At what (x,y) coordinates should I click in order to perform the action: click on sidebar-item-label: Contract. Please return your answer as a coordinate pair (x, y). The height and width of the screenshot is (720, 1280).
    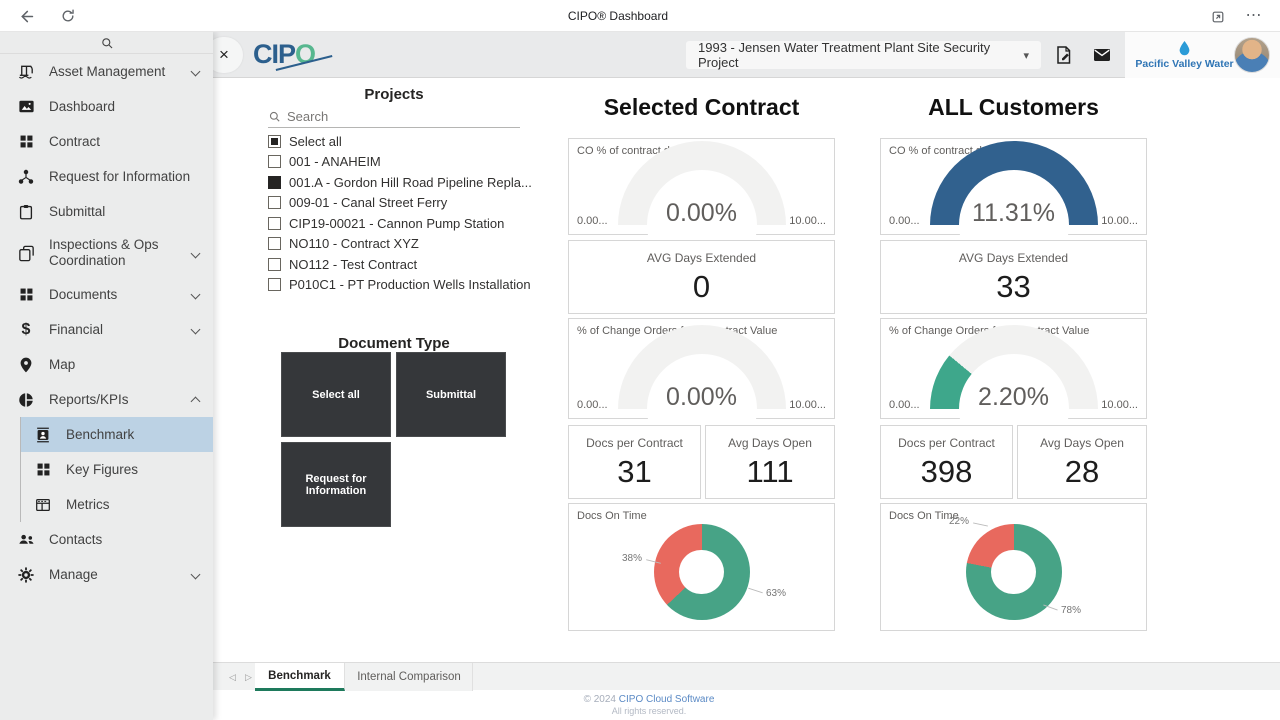
    Looking at the image, I should click on (75, 141).